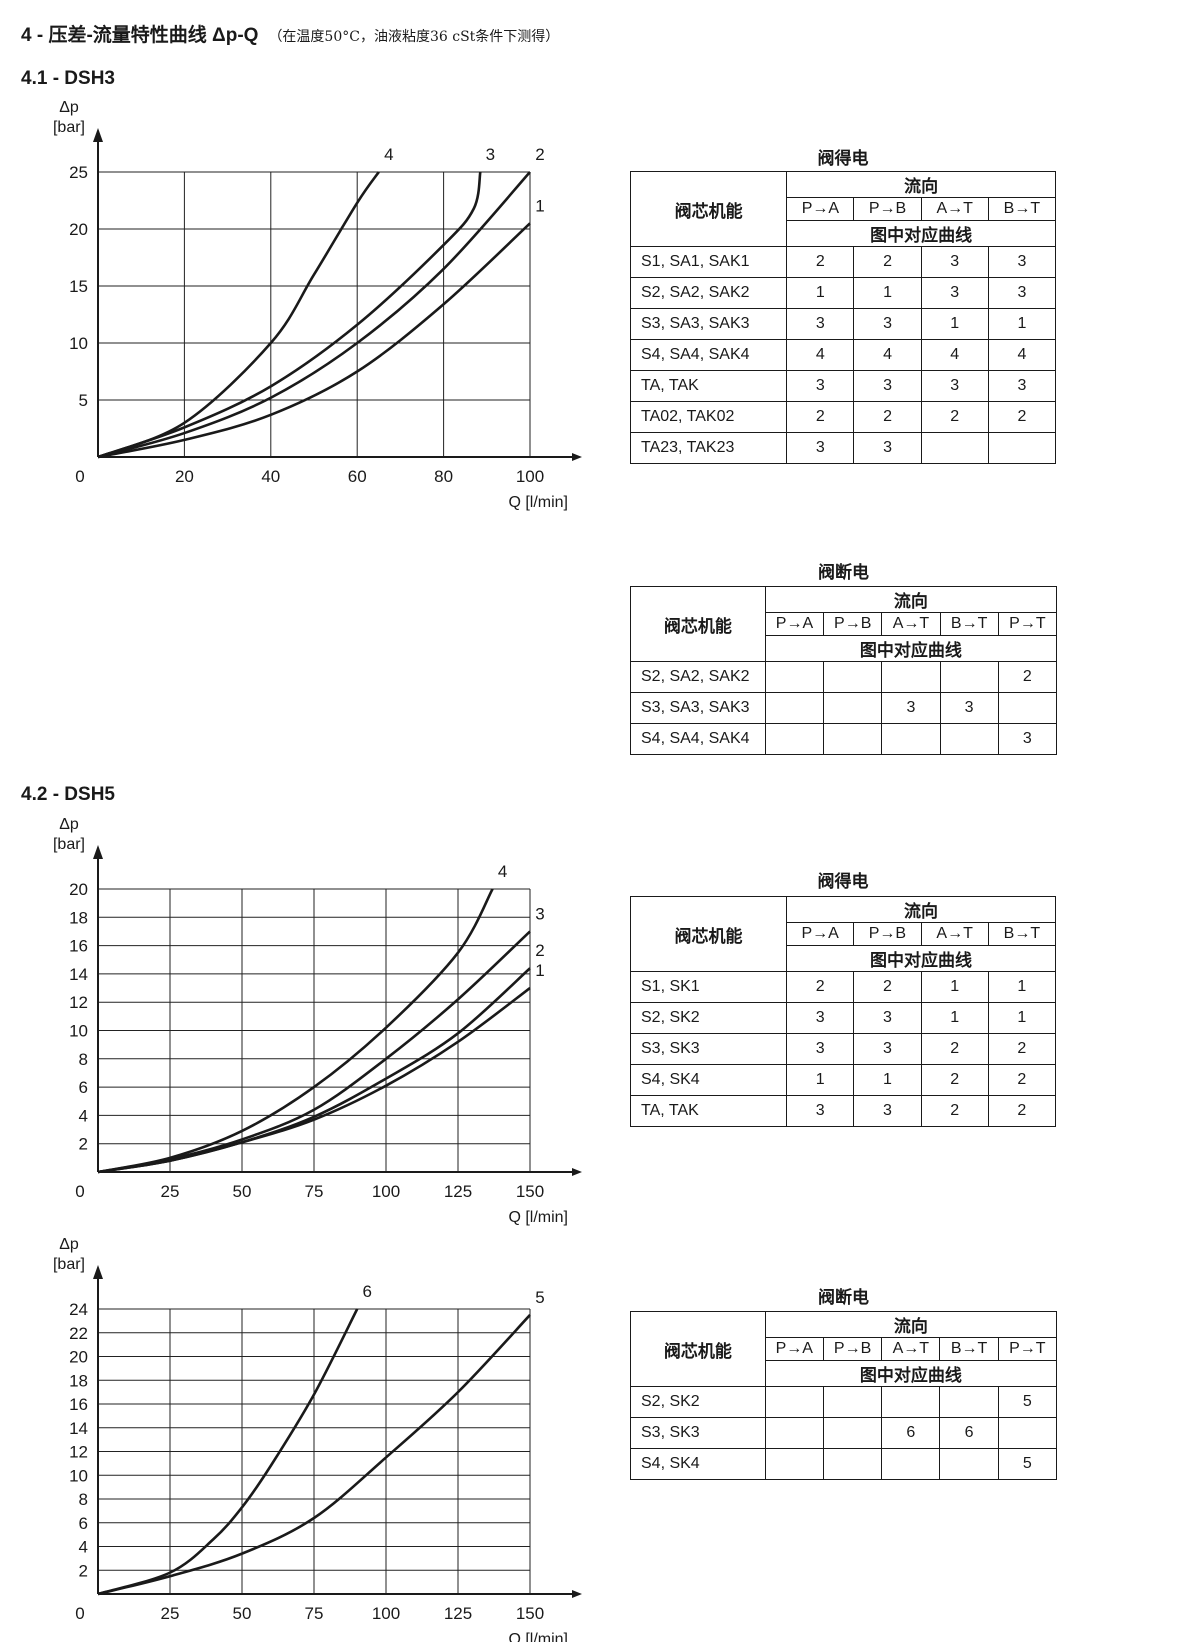 This screenshot has width=1200, height=1642. Describe the element at coordinates (69, 844) in the screenshot. I see `y-axis-unit: [bar]` at that location.